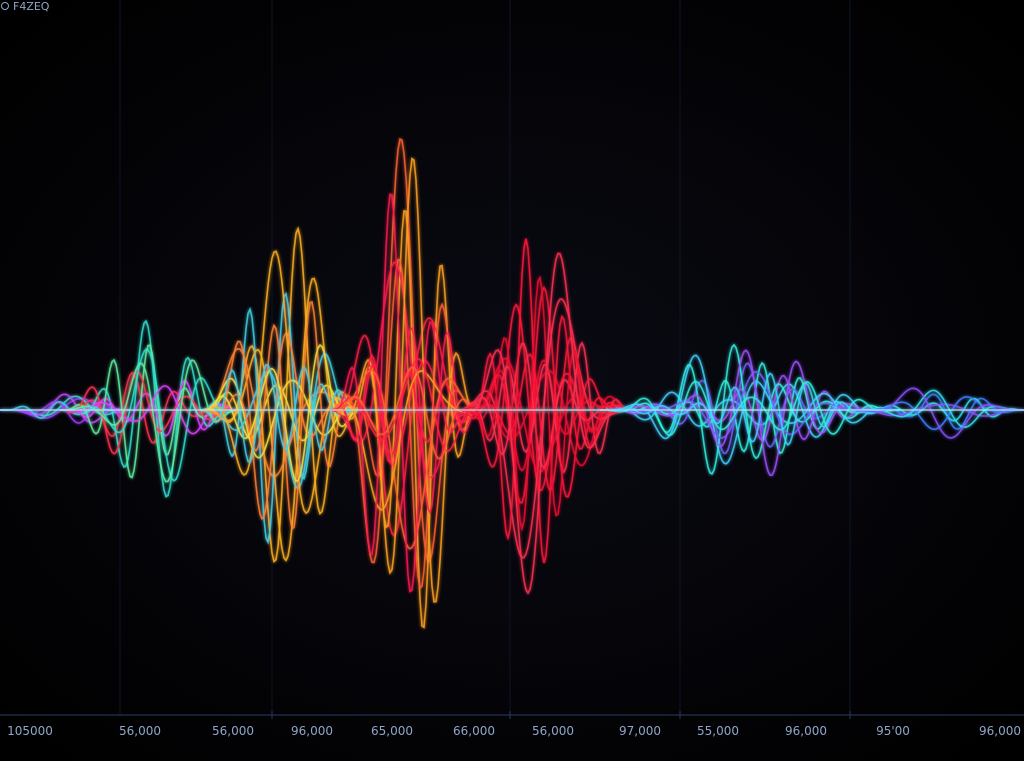 This screenshot has width=1024, height=761. Describe the element at coordinates (893, 731) in the screenshot. I see `axis-label: 95'00` at that location.